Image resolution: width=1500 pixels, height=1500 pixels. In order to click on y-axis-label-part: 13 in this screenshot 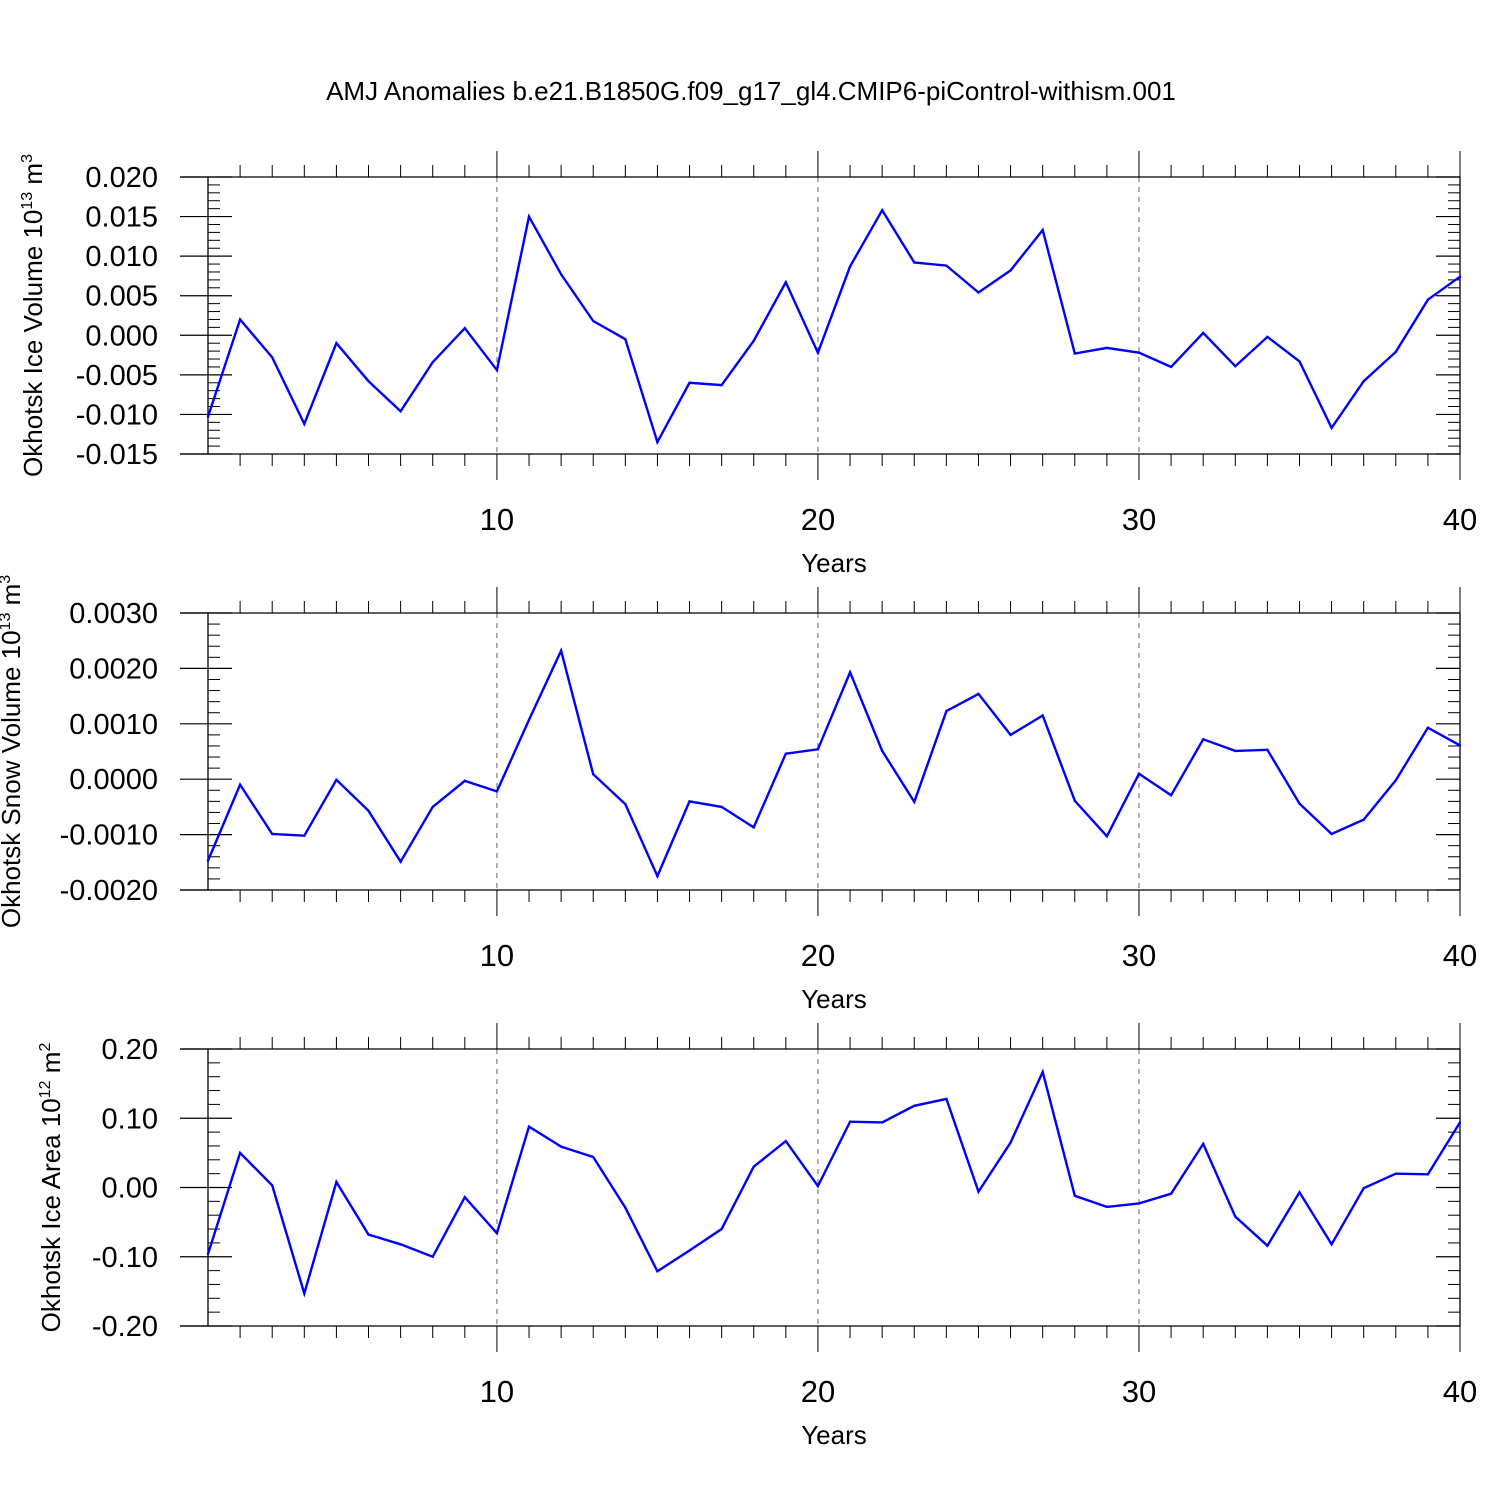, I will do `click(7, 622)`.